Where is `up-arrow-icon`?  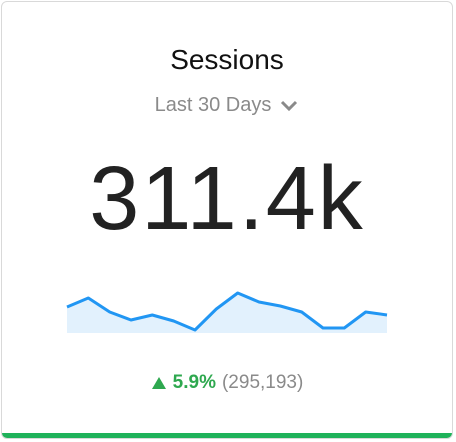
up-arrow-icon is located at coordinates (158, 383).